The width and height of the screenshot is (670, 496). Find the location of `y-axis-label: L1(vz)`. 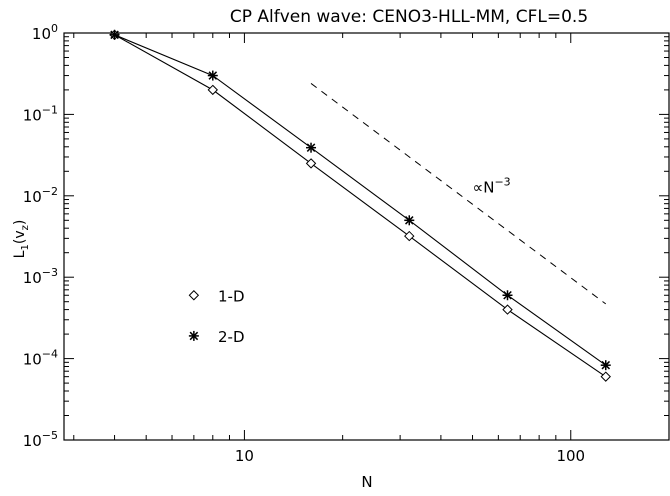

y-axis-label: L1(vz) is located at coordinates (21, 239).